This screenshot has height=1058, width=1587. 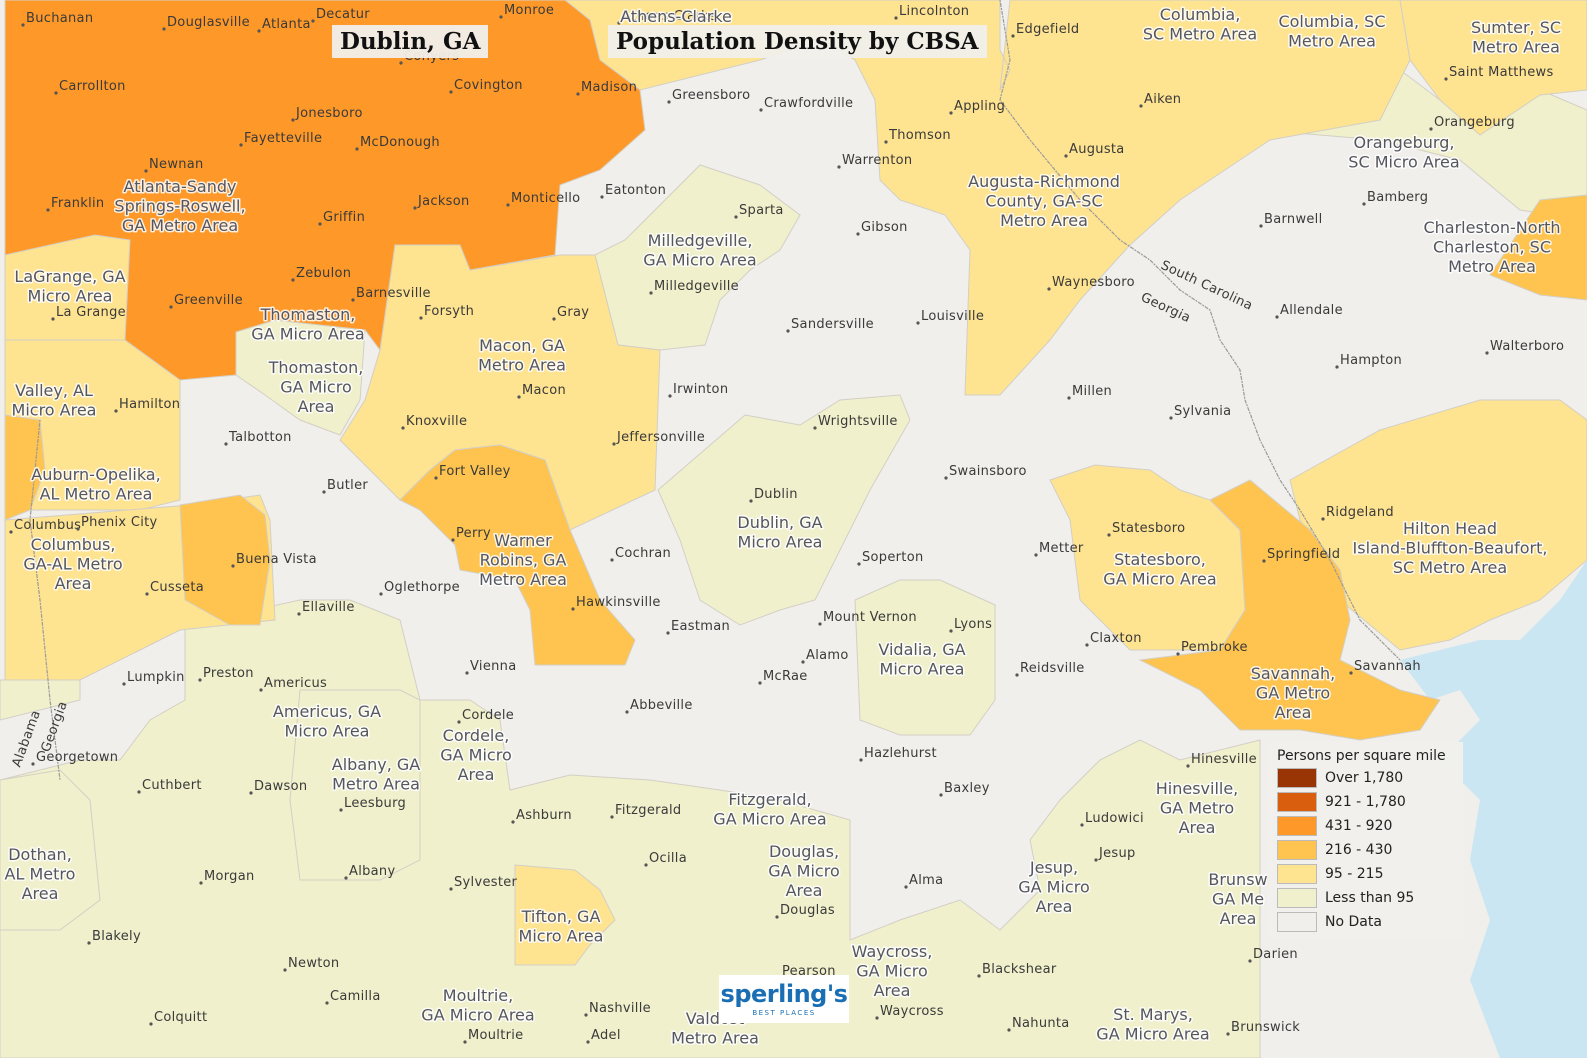 What do you see at coordinates (1197, 788) in the screenshot?
I see `cbsa-label-halo: Hinesville,` at bounding box center [1197, 788].